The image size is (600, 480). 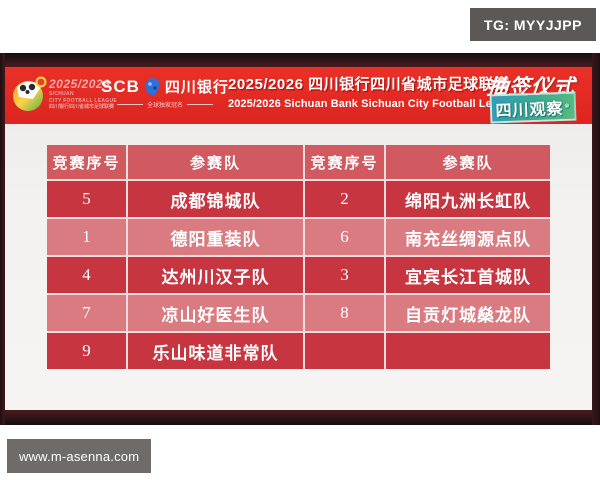 I want to click on league-title-cn: 2025/2026 四川银行四川省城市足球联赛, so click(x=369, y=84).